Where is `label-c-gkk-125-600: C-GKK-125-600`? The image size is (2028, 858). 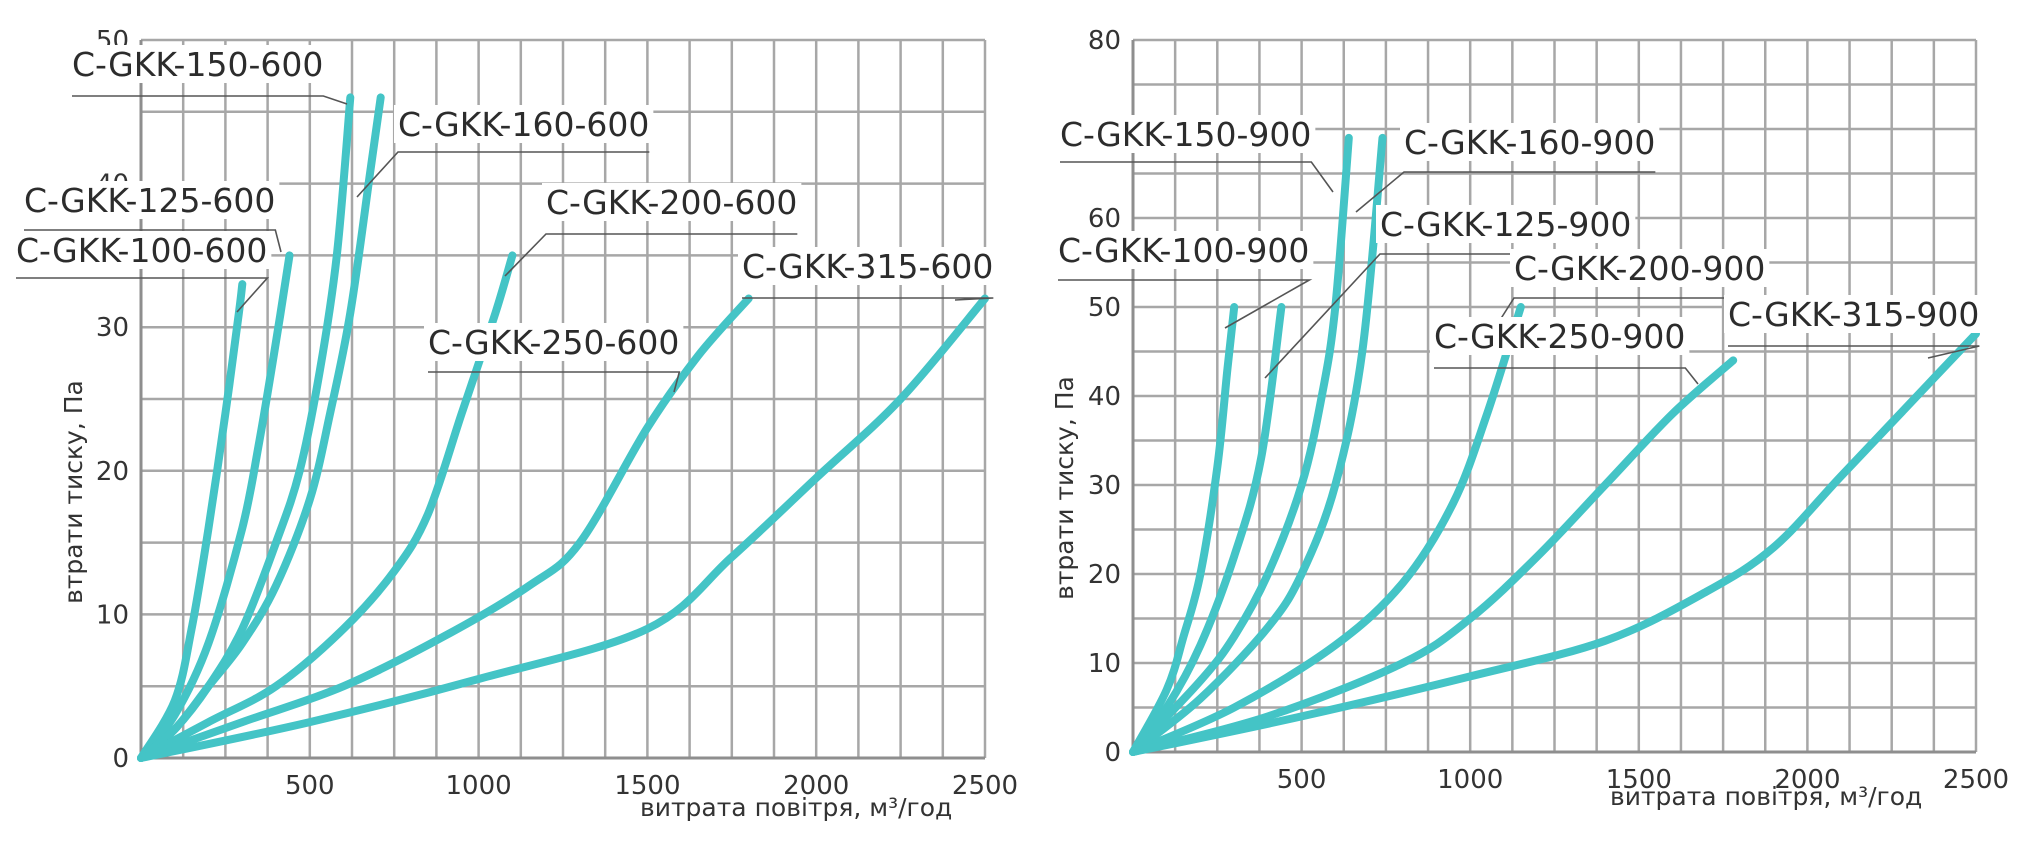
label-c-gkk-125-600: C-GKK-125-600 is located at coordinates (151, 217).